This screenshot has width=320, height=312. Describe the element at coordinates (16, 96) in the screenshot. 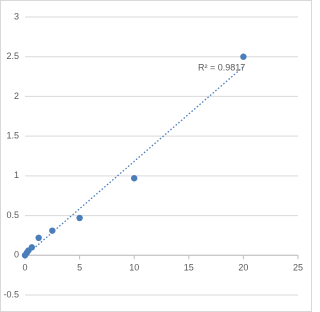

I see `y-tick-label: 2` at that location.